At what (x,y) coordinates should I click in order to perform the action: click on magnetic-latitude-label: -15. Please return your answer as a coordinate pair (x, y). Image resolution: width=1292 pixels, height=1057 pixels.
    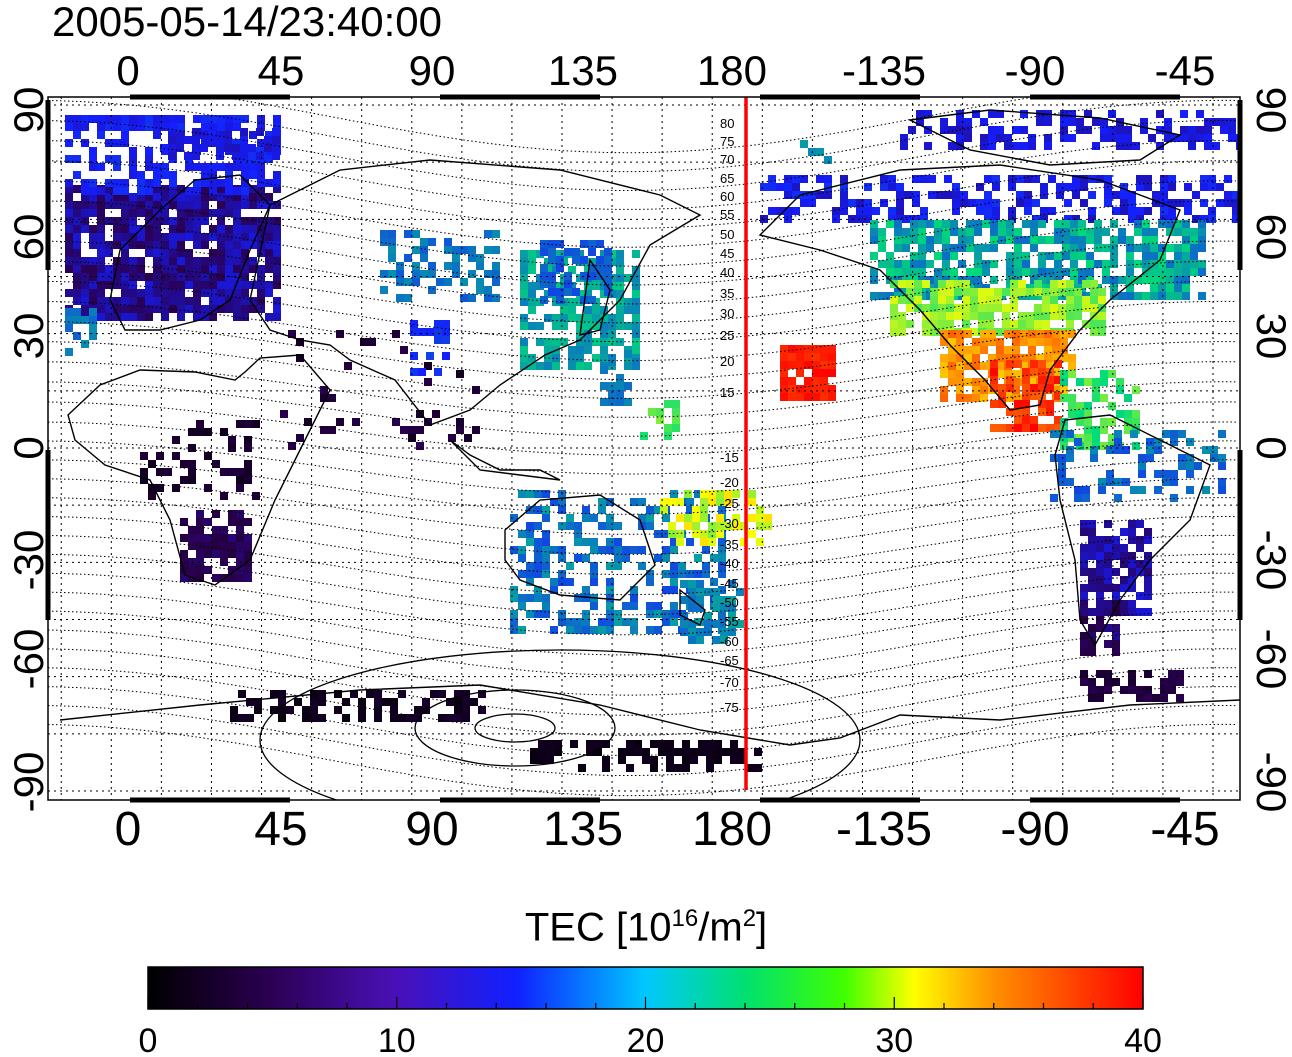
    Looking at the image, I should click on (729, 457).